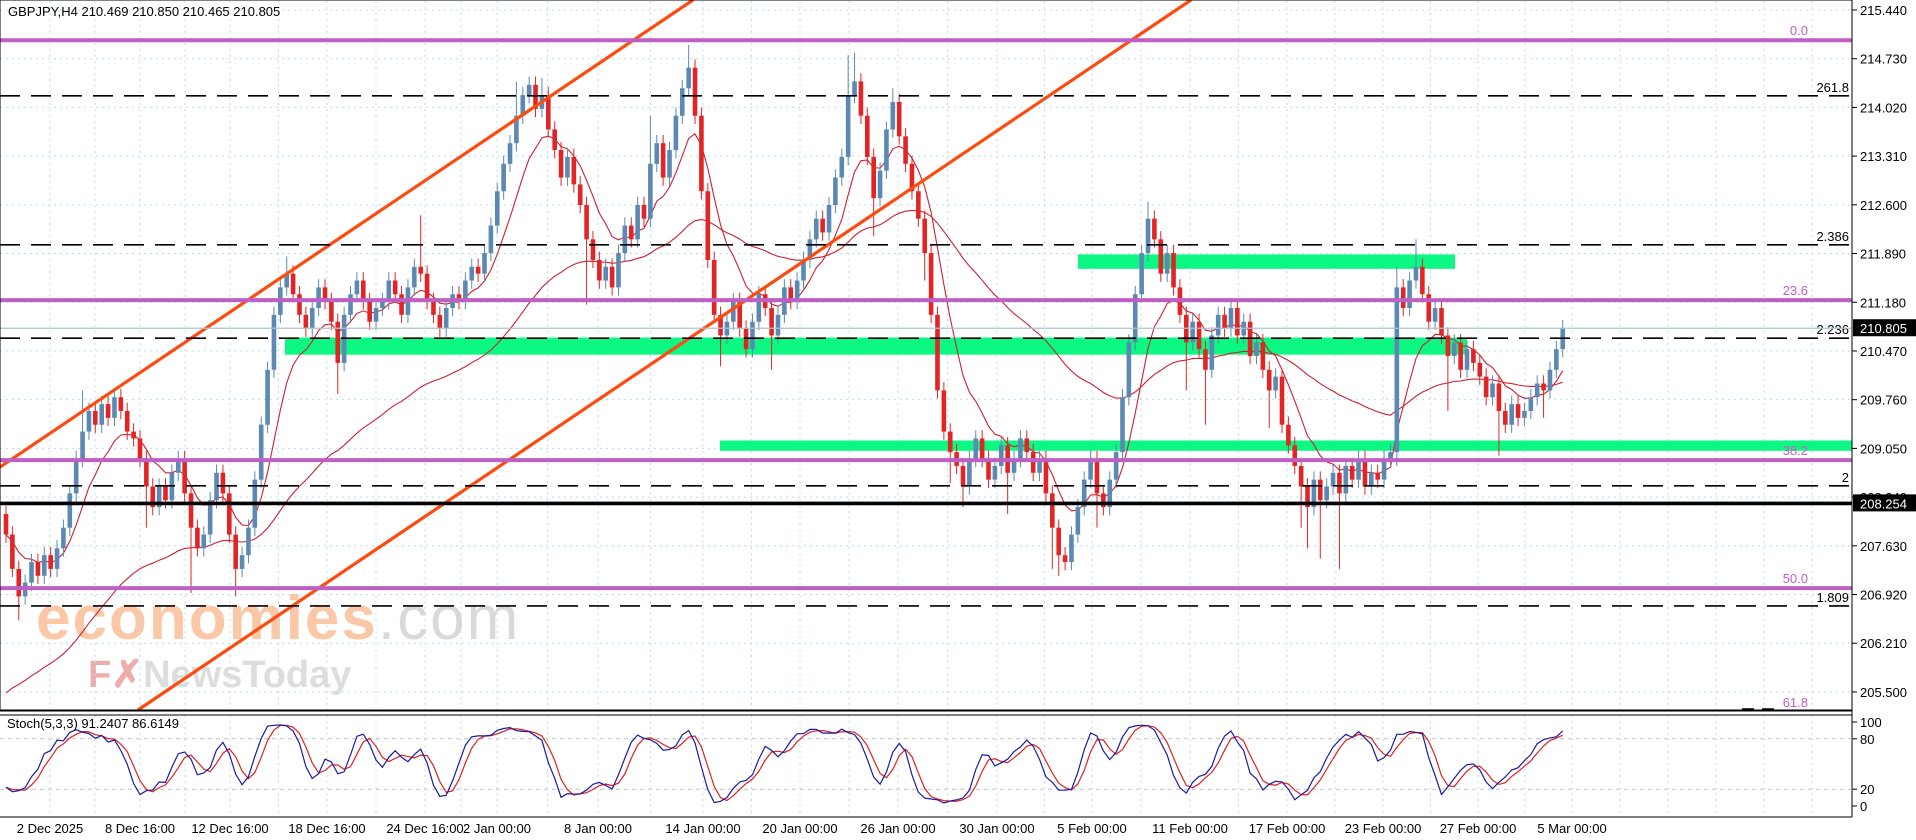  What do you see at coordinates (1266, 261) in the screenshot?
I see `support-zone` at bounding box center [1266, 261].